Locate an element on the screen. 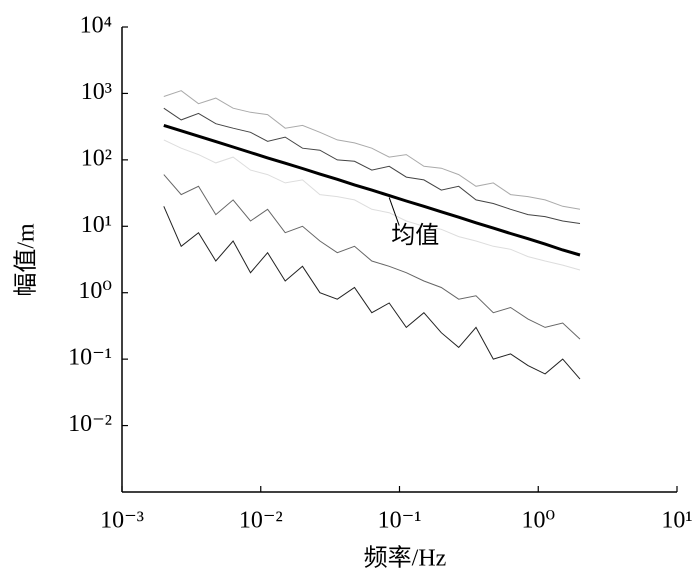 This screenshot has height=583, width=700. x-tick-label: 10¹ is located at coordinates (676, 521).